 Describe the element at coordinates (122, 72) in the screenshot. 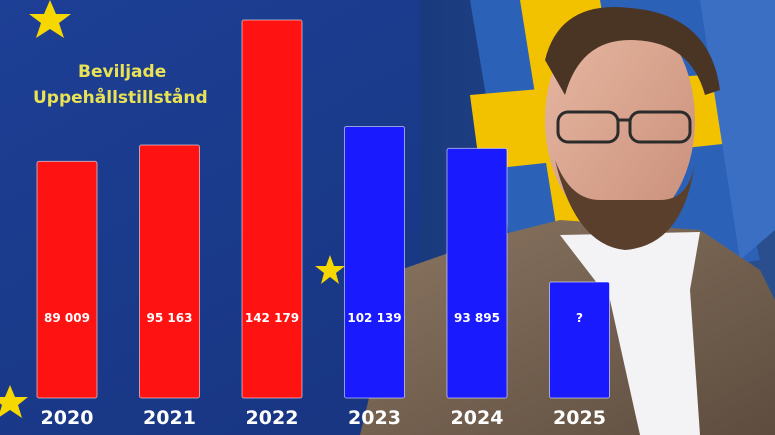

I see `chart-title-line-1: Beviljade` at that location.